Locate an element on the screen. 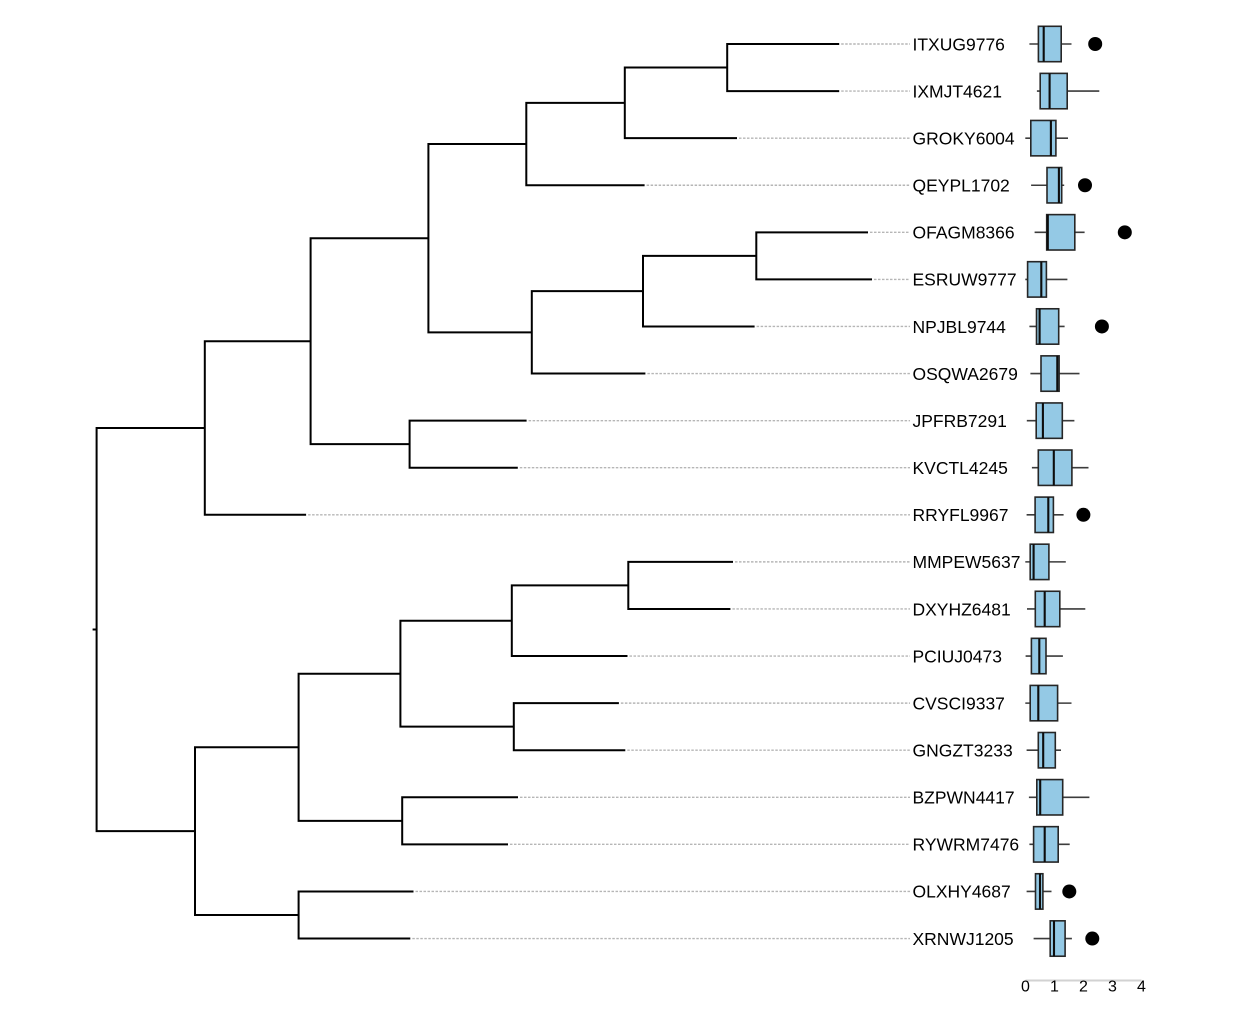 This screenshot has height=1023, width=1254. svg-text: ITXUG9776 is located at coordinates (959, 44).